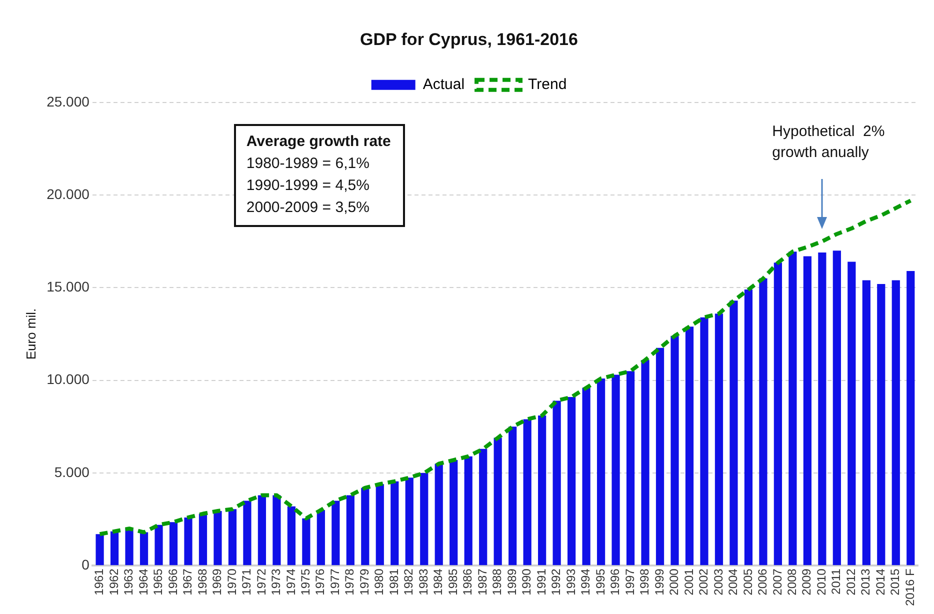 The width and height of the screenshot is (934, 614). Describe the element at coordinates (308, 208) in the screenshot. I see `annotation: 2000-2009 = 3,5%` at that location.